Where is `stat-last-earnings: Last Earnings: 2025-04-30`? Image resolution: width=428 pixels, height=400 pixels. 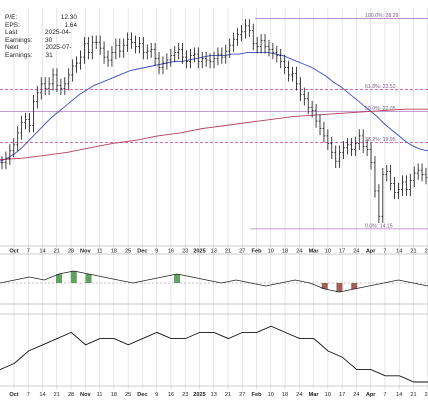
stat-last-earnings: Last Earnings: 2025-04-30 is located at coordinates (41, 36).